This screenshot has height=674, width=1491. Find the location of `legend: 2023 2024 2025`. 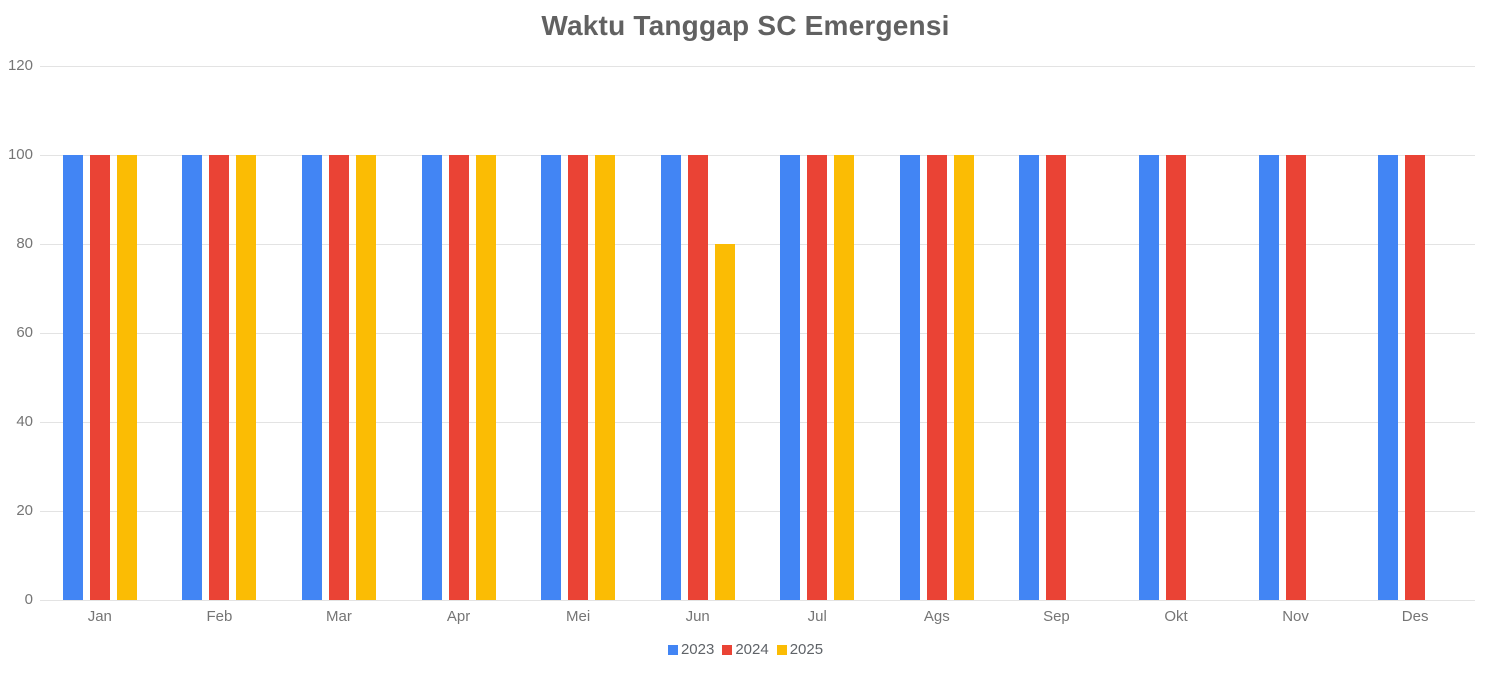

legend: 2023 2024 2025 is located at coordinates (745, 649).